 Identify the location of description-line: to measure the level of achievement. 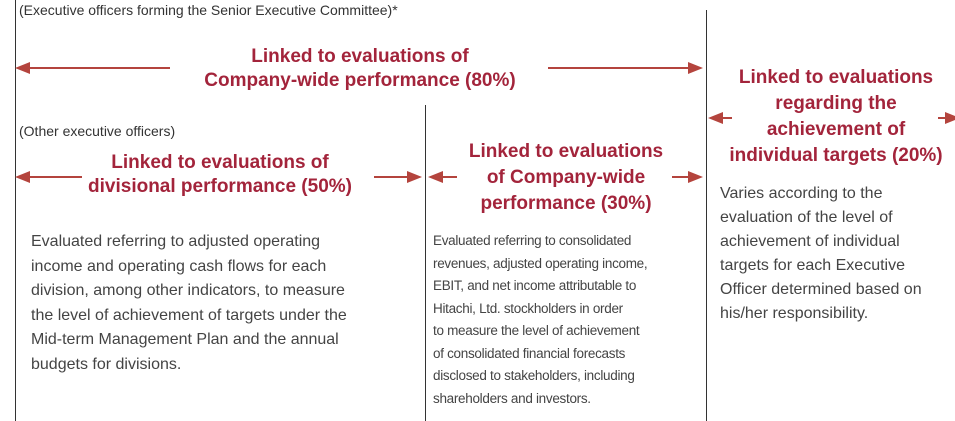
(536, 330).